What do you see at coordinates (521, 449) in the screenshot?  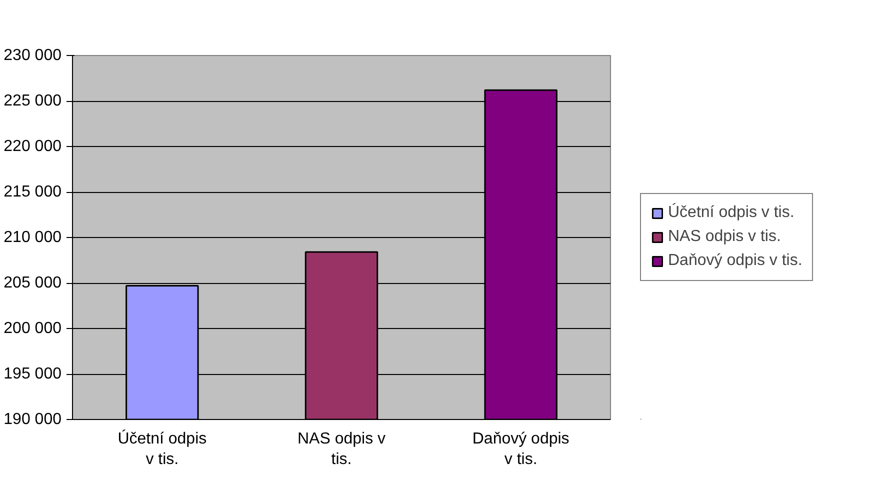 I see `x-tick-label: Daňový odpis v tis.` at bounding box center [521, 449].